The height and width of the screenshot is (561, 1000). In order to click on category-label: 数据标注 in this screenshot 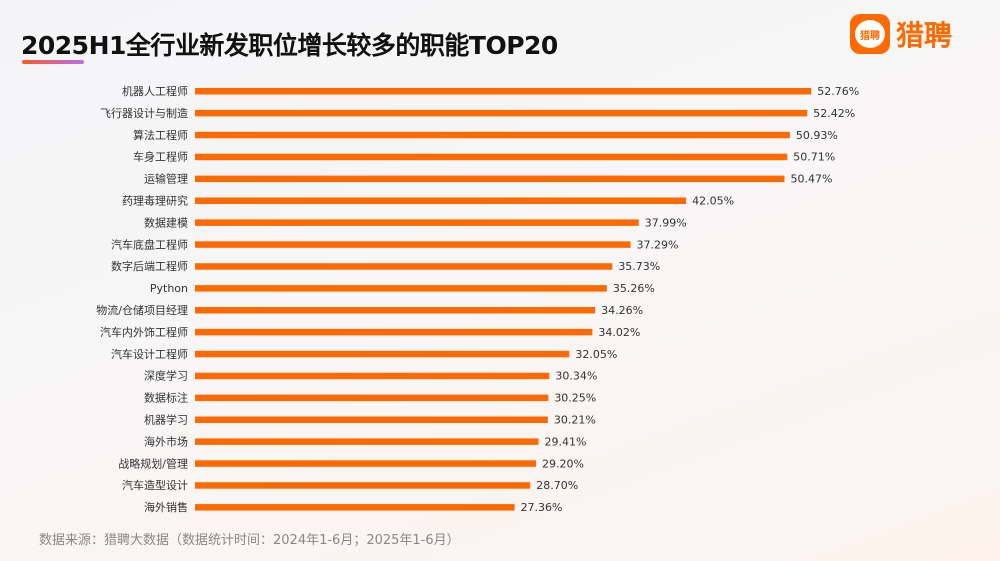, I will do `click(166, 398)`.